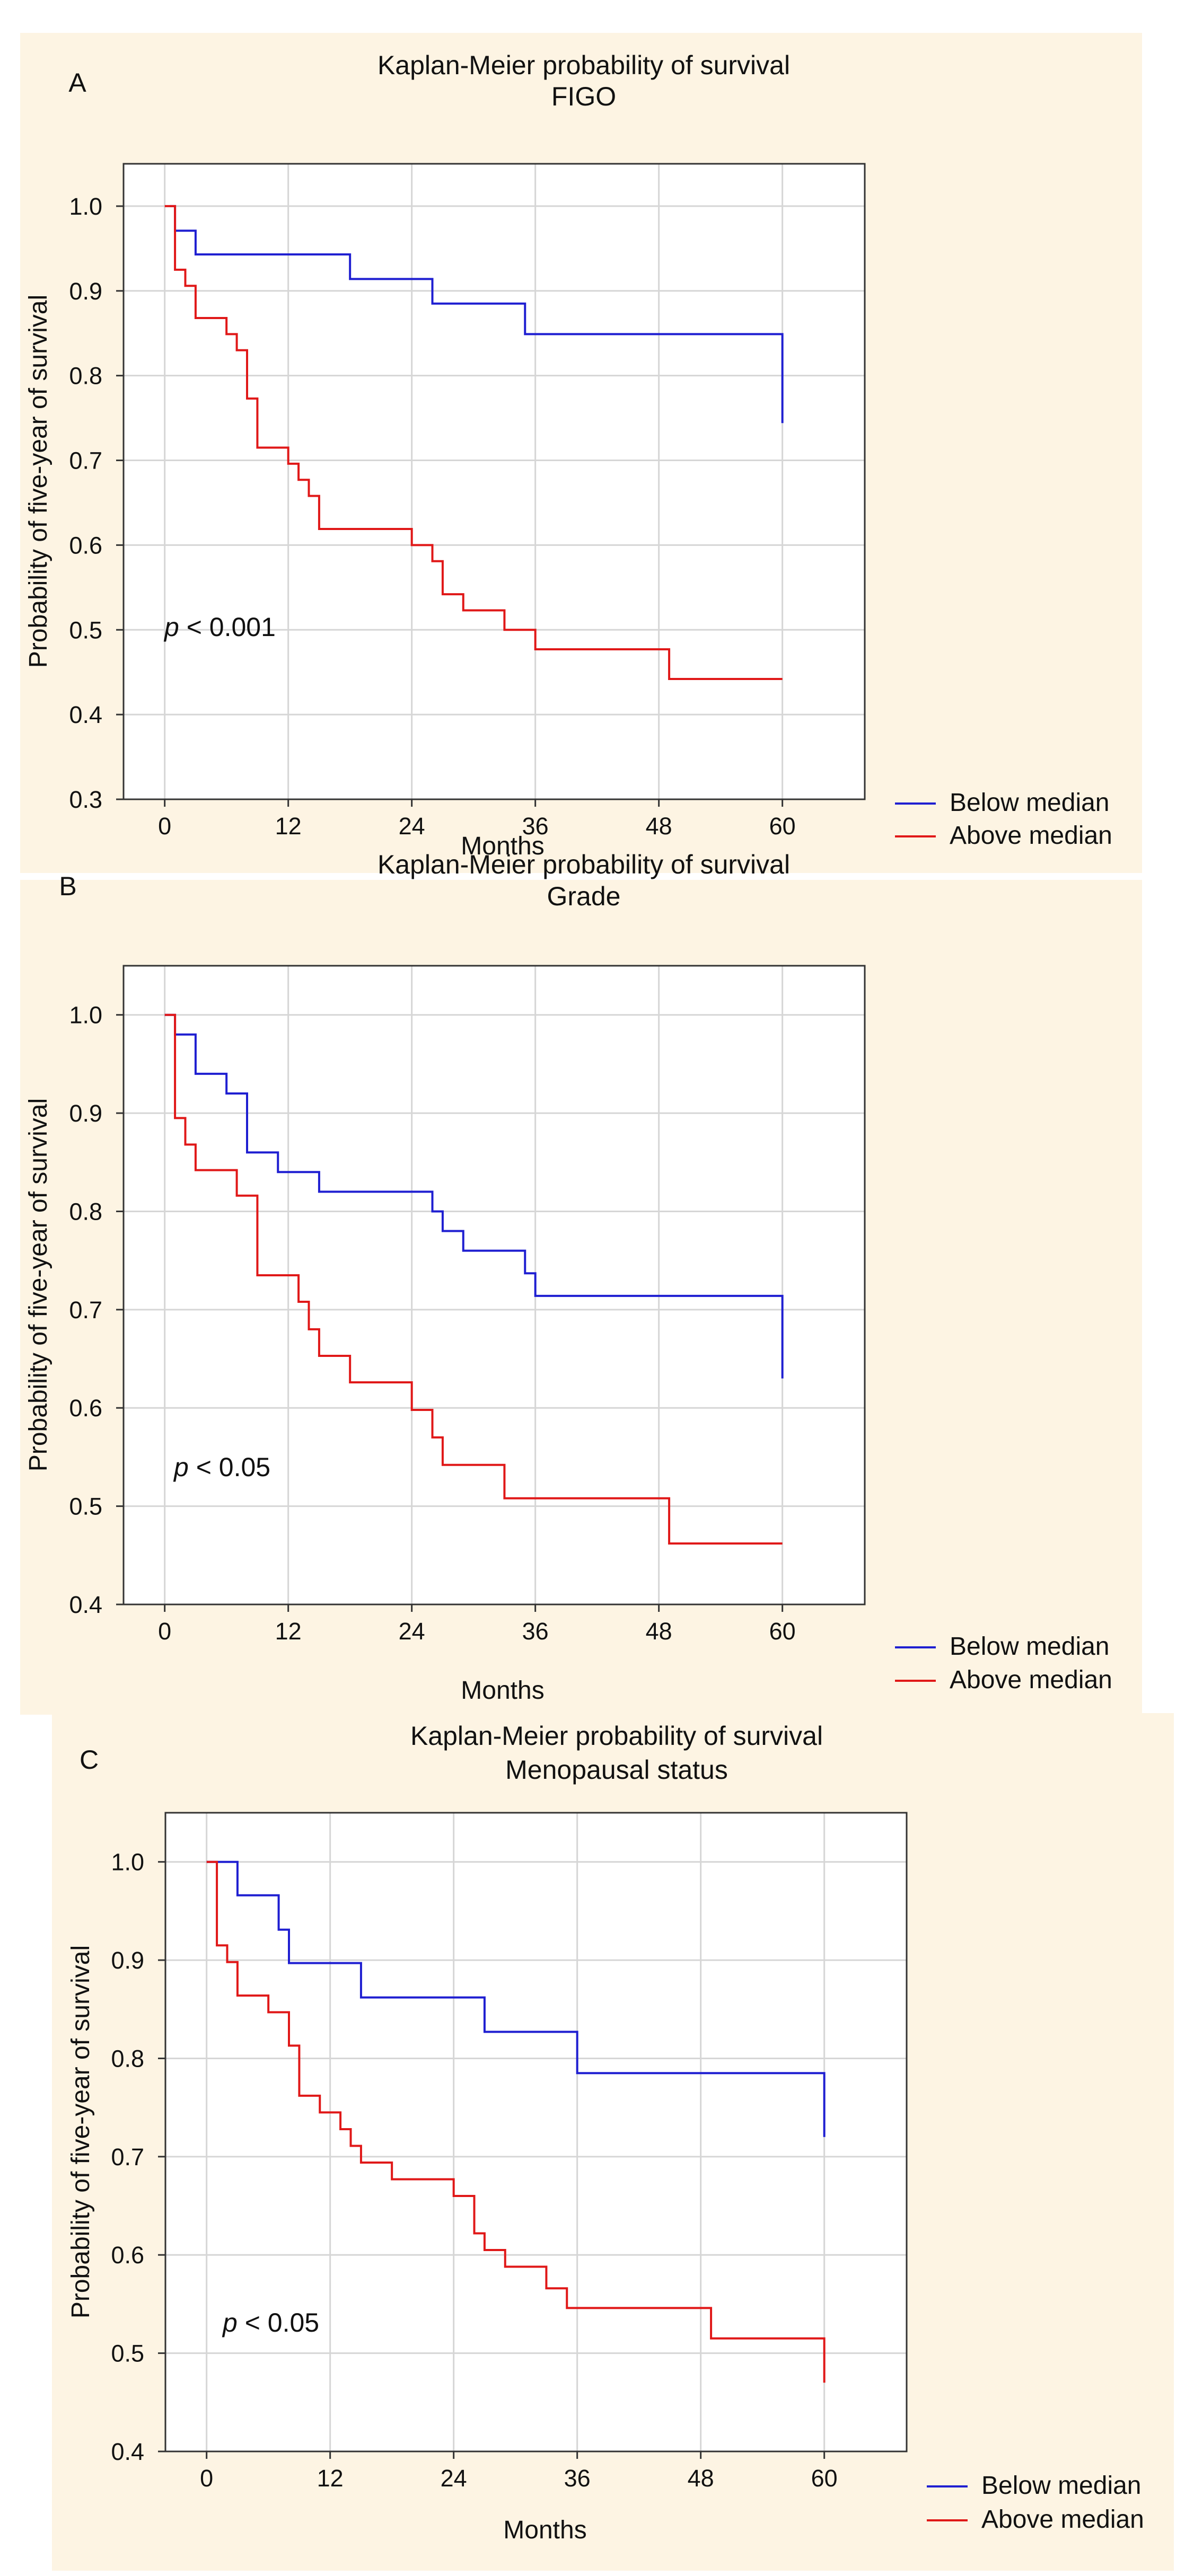  What do you see at coordinates (67, 886) in the screenshot?
I see `panel-letter: B` at bounding box center [67, 886].